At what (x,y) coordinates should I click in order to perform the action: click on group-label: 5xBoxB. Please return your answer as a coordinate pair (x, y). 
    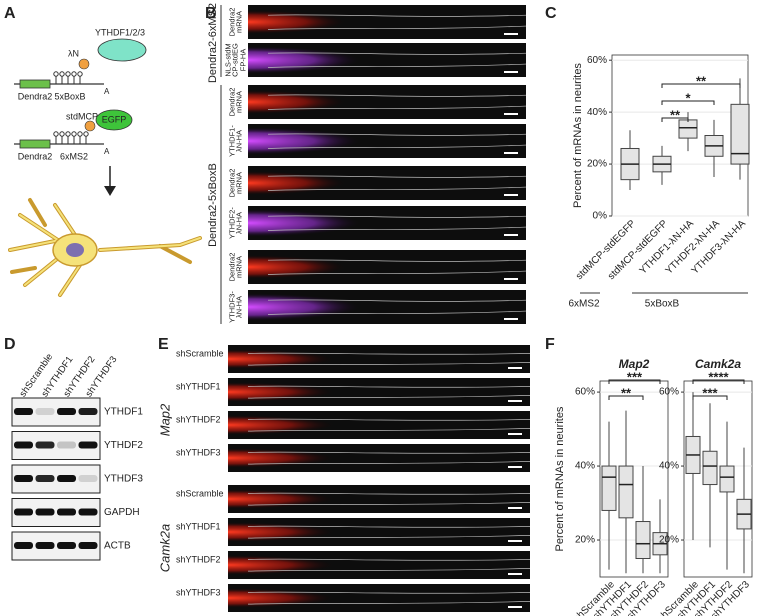
    Looking at the image, I should click on (662, 304).